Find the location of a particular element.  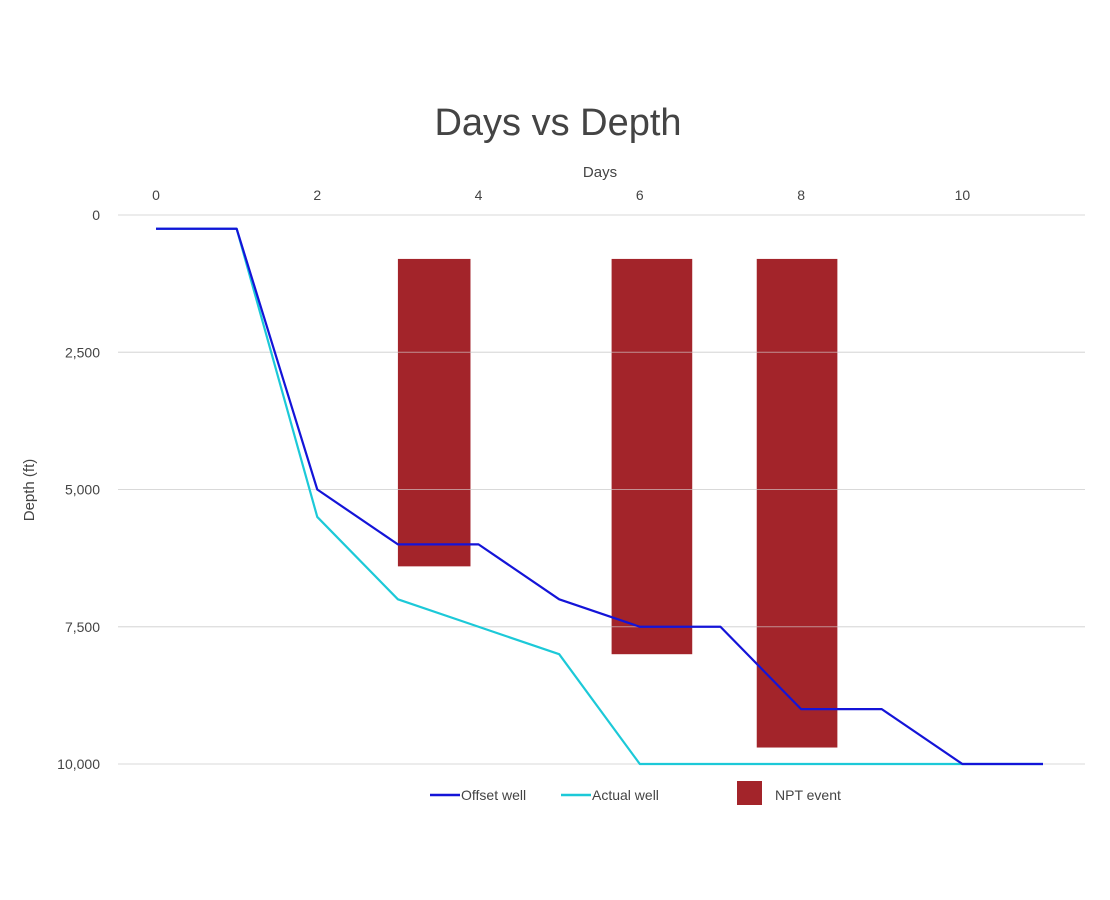

x-tick-label: 0 is located at coordinates (156, 195).